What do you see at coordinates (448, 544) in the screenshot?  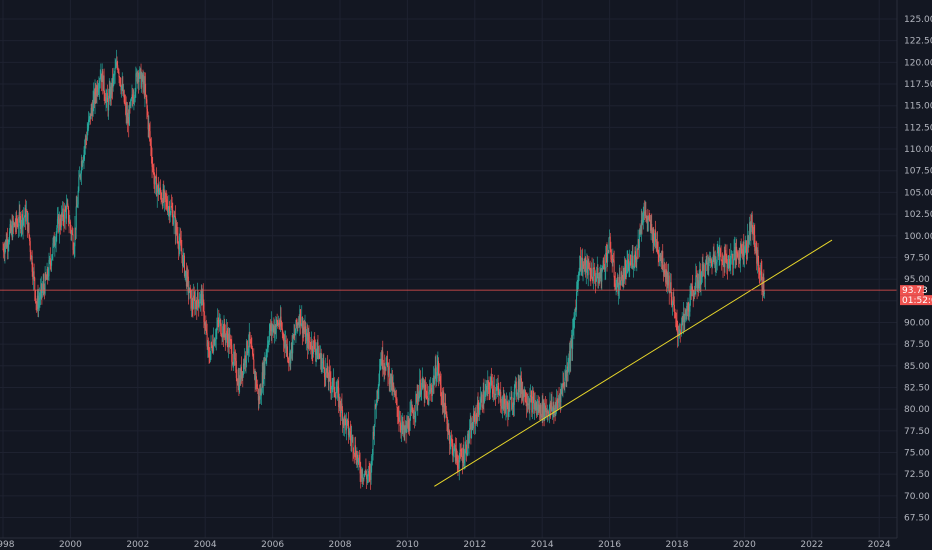 I see `time-axis-panel` at bounding box center [448, 544].